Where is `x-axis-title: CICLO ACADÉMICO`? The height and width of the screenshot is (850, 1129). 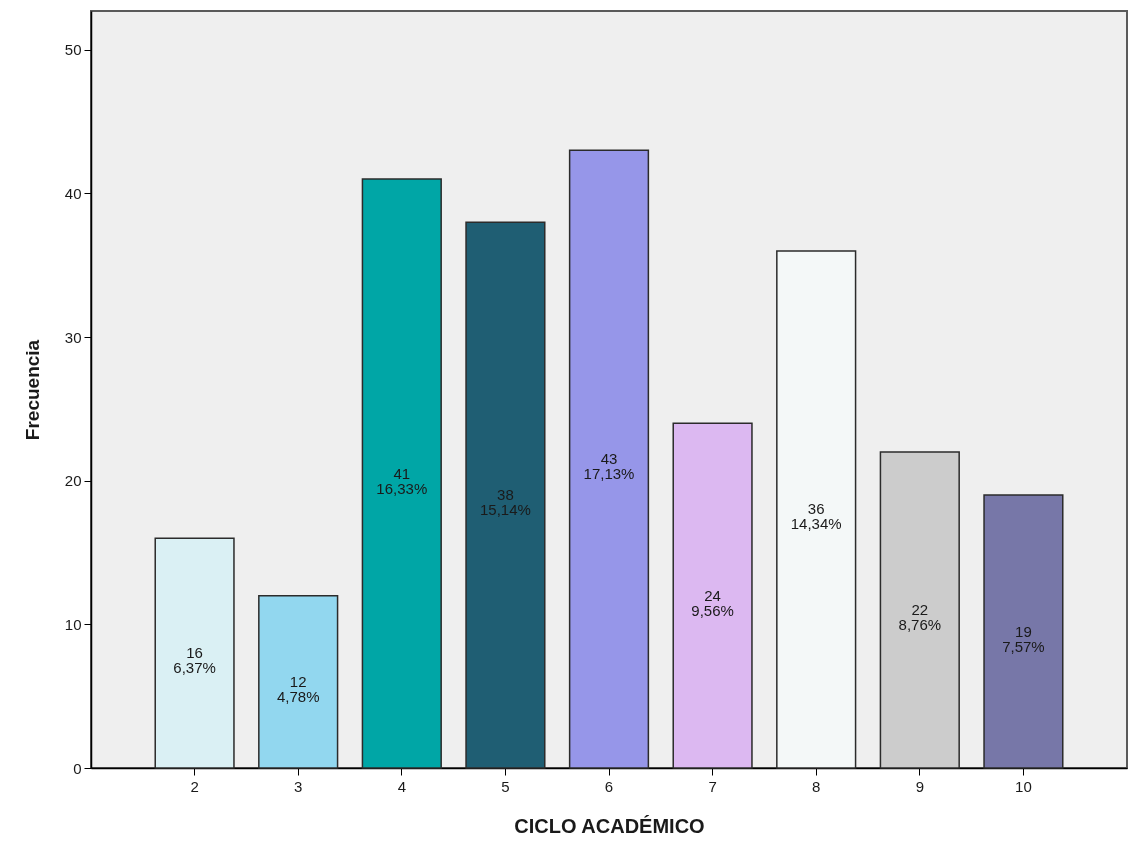
x-axis-title: CICLO ACADÉMICO is located at coordinates (609, 825).